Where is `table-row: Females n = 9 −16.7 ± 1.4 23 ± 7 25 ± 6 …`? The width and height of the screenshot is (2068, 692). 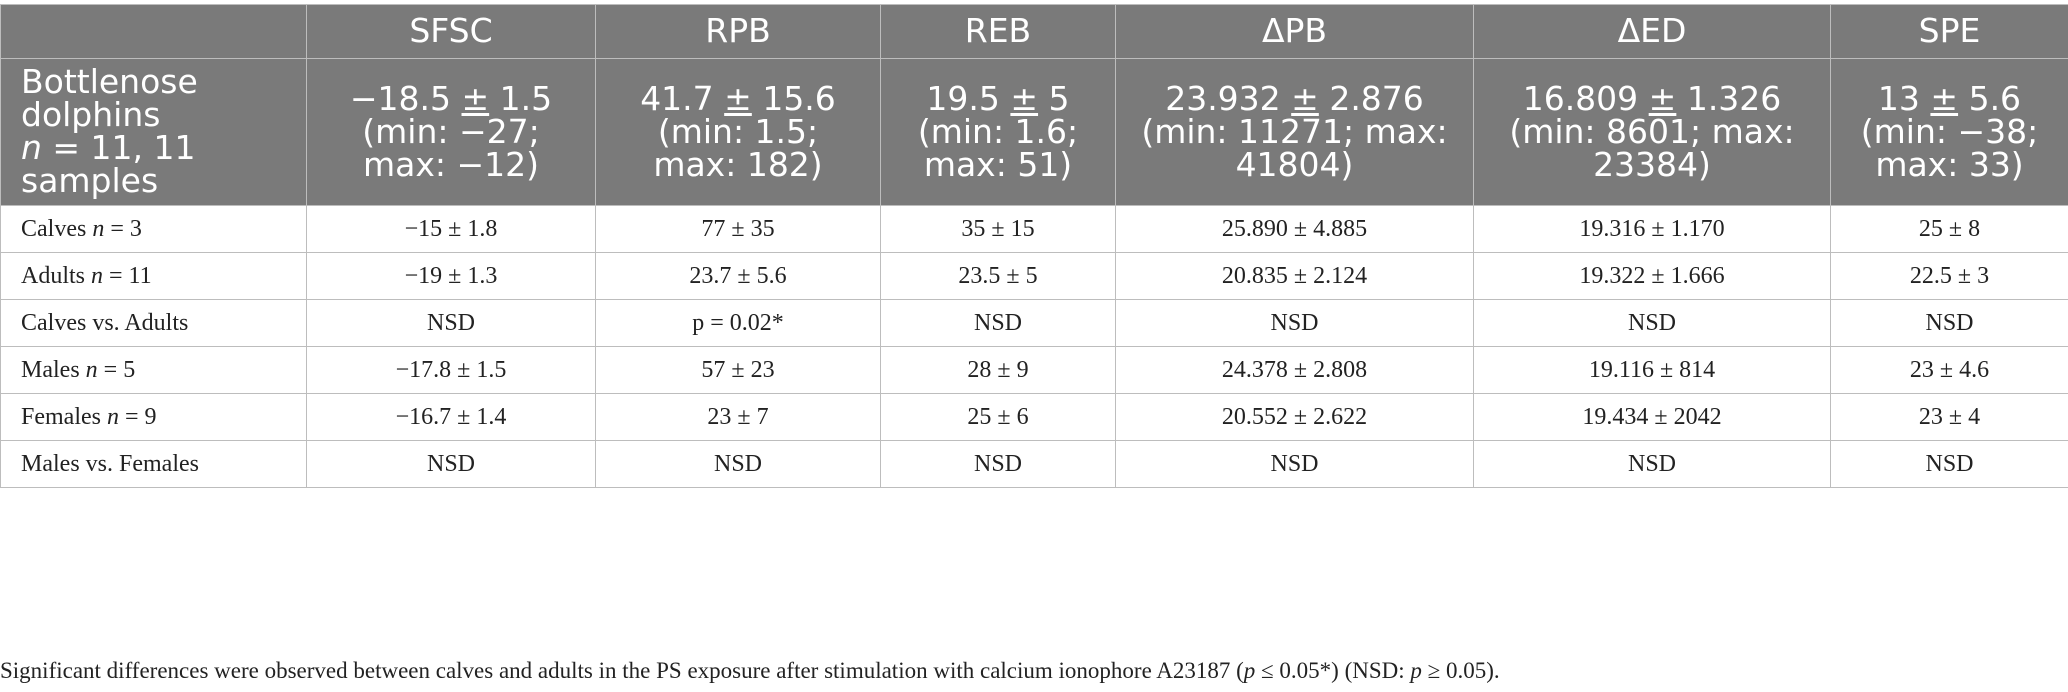 table-row: Females n = 9 −16.7 ± 1.4 23 ± 7 25 ± 6 … is located at coordinates (1034, 417).